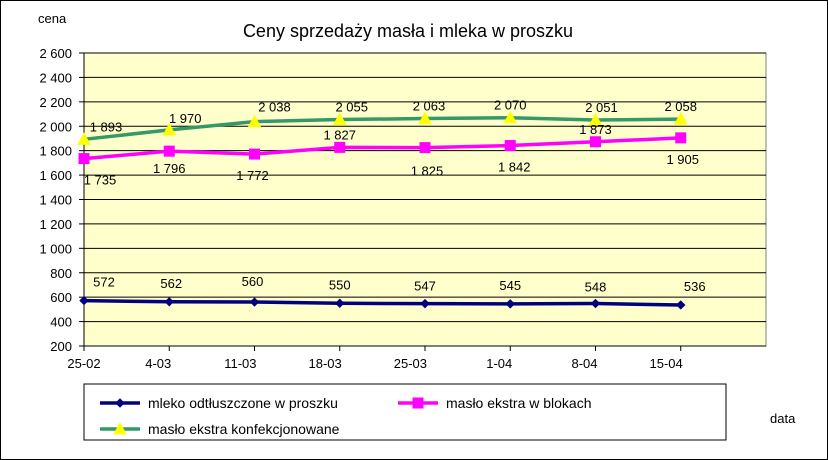  Describe the element at coordinates (61, 322) in the screenshot. I see `y-tick-label: 400` at that location.